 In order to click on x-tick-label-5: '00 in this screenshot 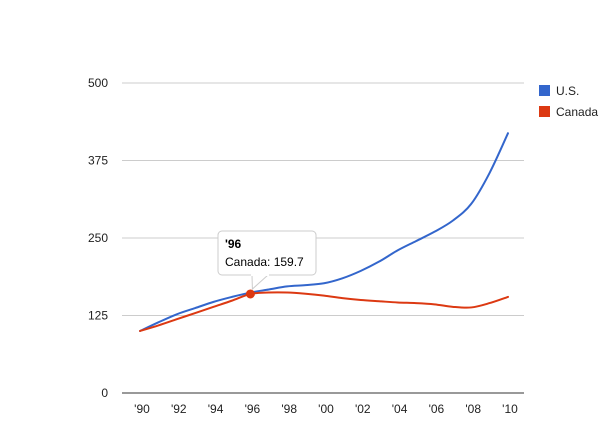, I will do `click(326, 409)`.